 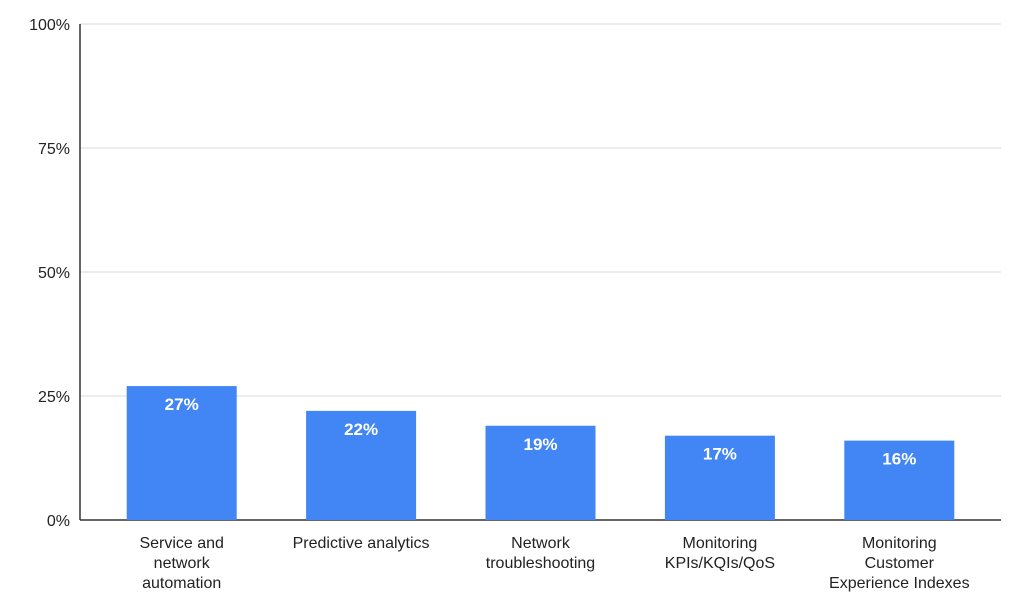 What do you see at coordinates (720, 454) in the screenshot?
I see `data-label: 17%` at bounding box center [720, 454].